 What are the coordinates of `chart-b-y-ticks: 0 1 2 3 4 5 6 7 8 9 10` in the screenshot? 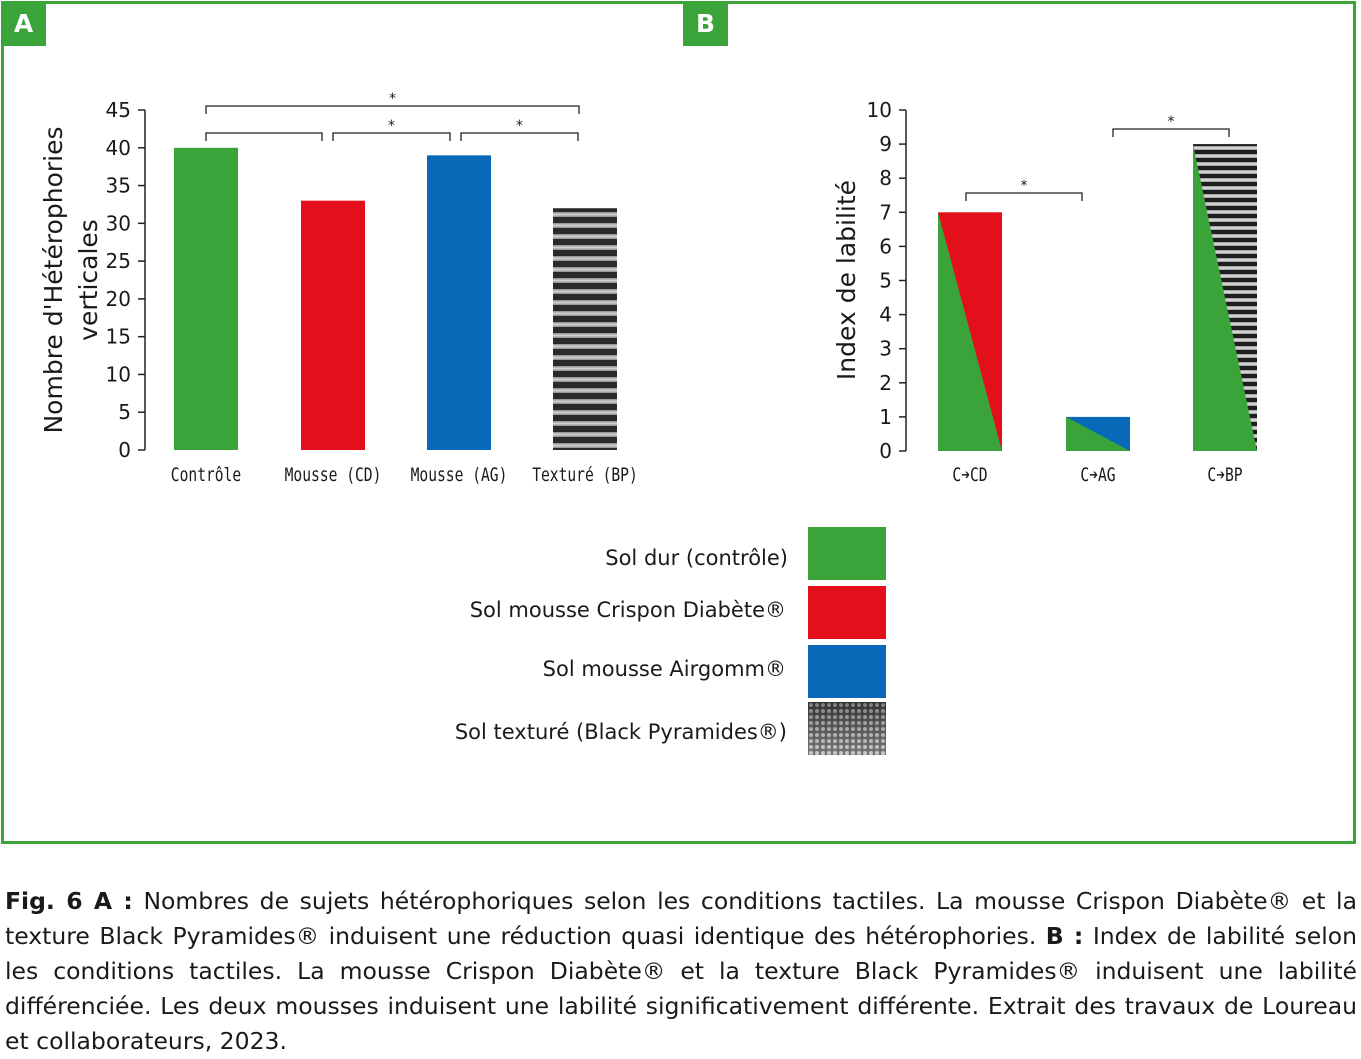 It's located at (886, 280).